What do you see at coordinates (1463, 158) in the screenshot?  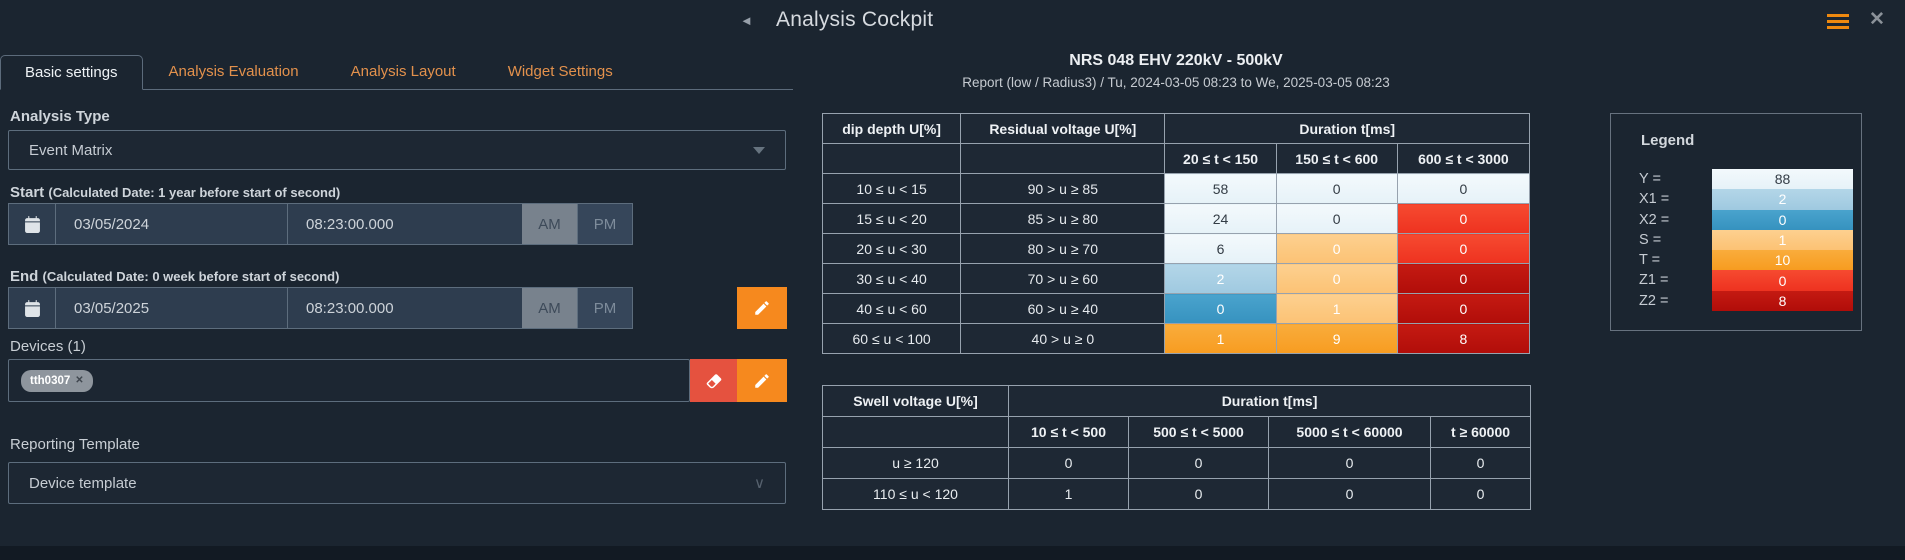 I see `duration-col-header: 600 ≤ t < 3000` at bounding box center [1463, 158].